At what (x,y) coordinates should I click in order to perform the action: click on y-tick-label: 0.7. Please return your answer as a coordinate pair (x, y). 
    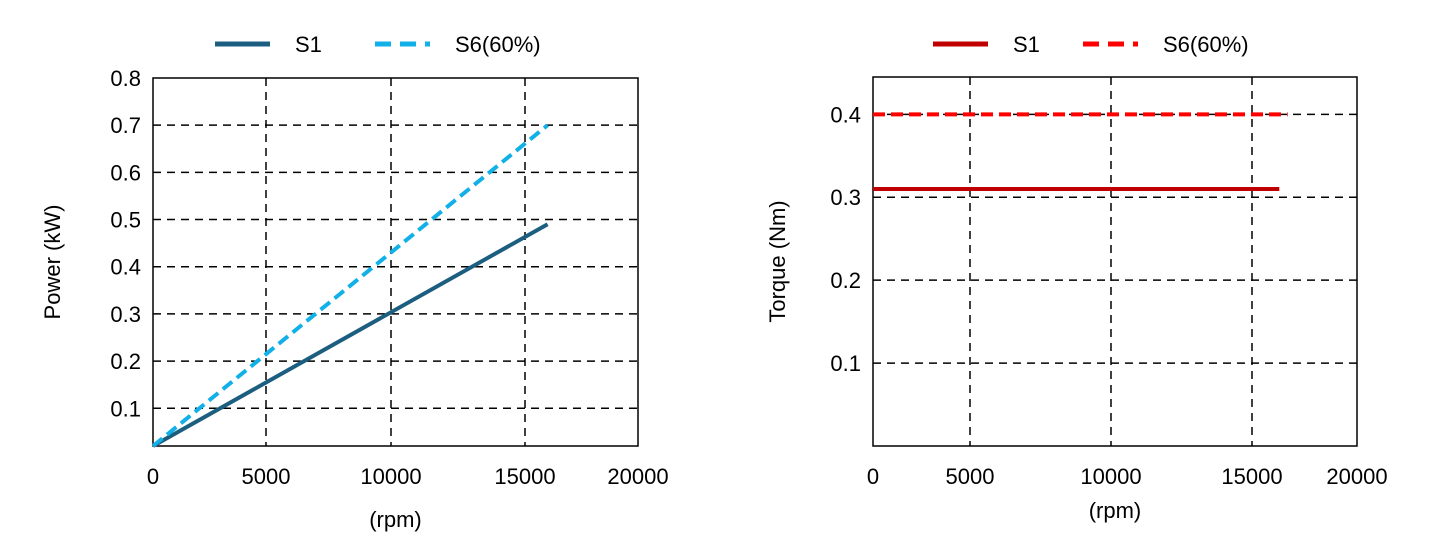
    Looking at the image, I should click on (125, 125).